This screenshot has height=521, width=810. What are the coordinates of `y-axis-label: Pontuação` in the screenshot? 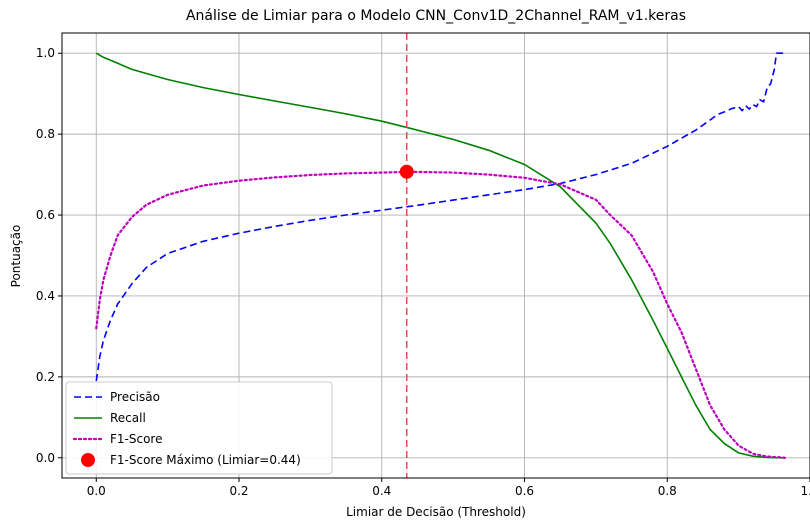 It's located at (16, 256).